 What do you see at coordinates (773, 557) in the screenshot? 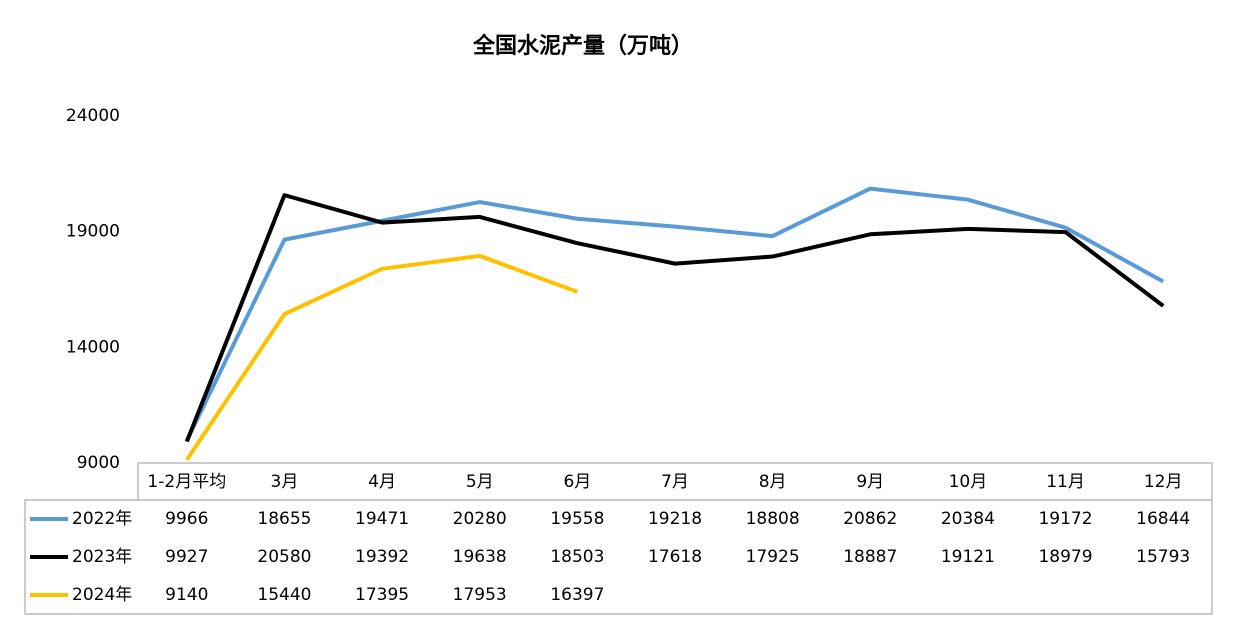
I see `table-value: 17925` at bounding box center [773, 557].